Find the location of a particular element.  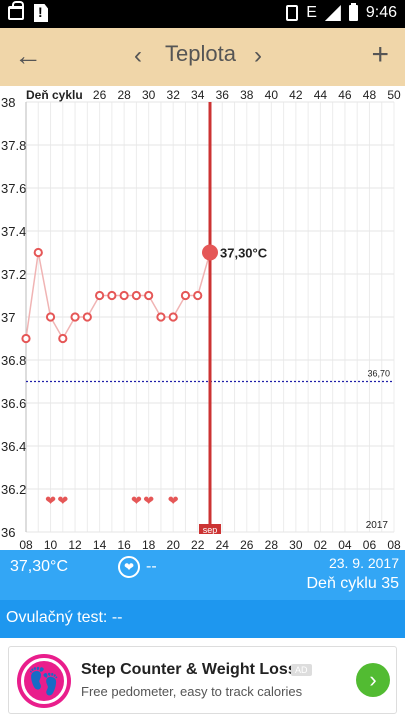

bottom-tick-label: 26 is located at coordinates (247, 544).